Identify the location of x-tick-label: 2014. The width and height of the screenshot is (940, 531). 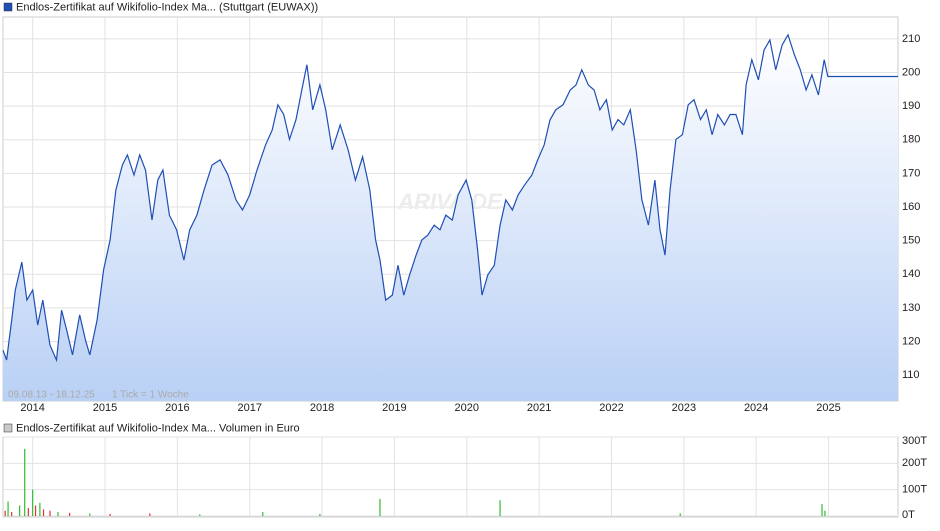
(32, 408).